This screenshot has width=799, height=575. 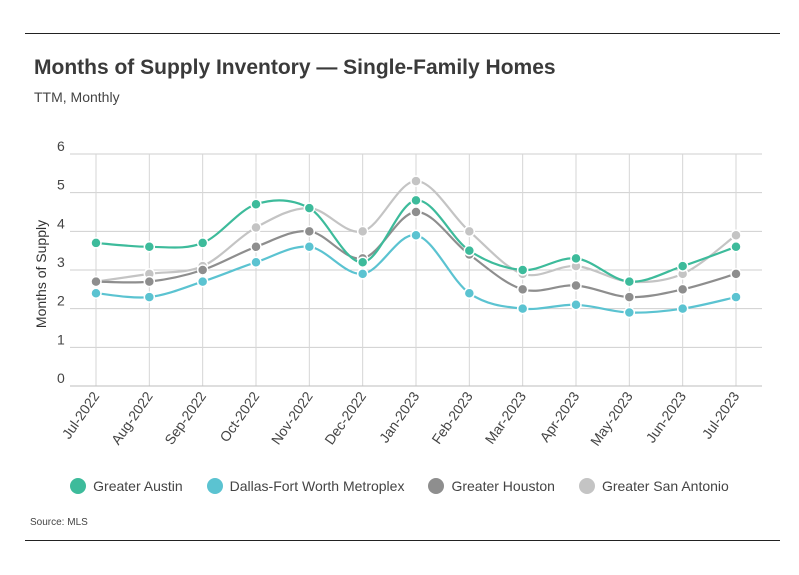 I want to click on y-tick-label: 1, so click(x=61, y=339).